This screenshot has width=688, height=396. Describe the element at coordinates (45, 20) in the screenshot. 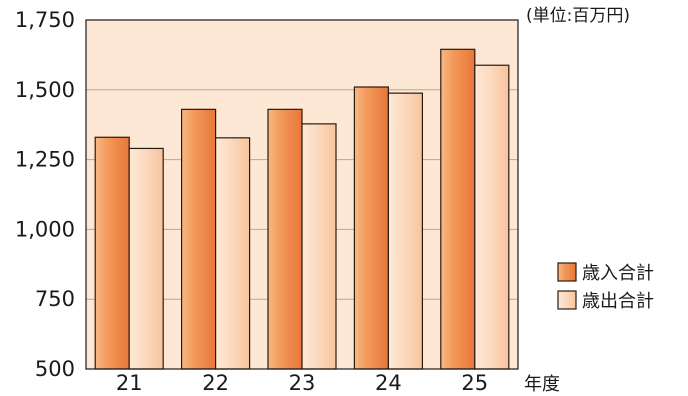

I see `y-tick-label: 1,750` at that location.